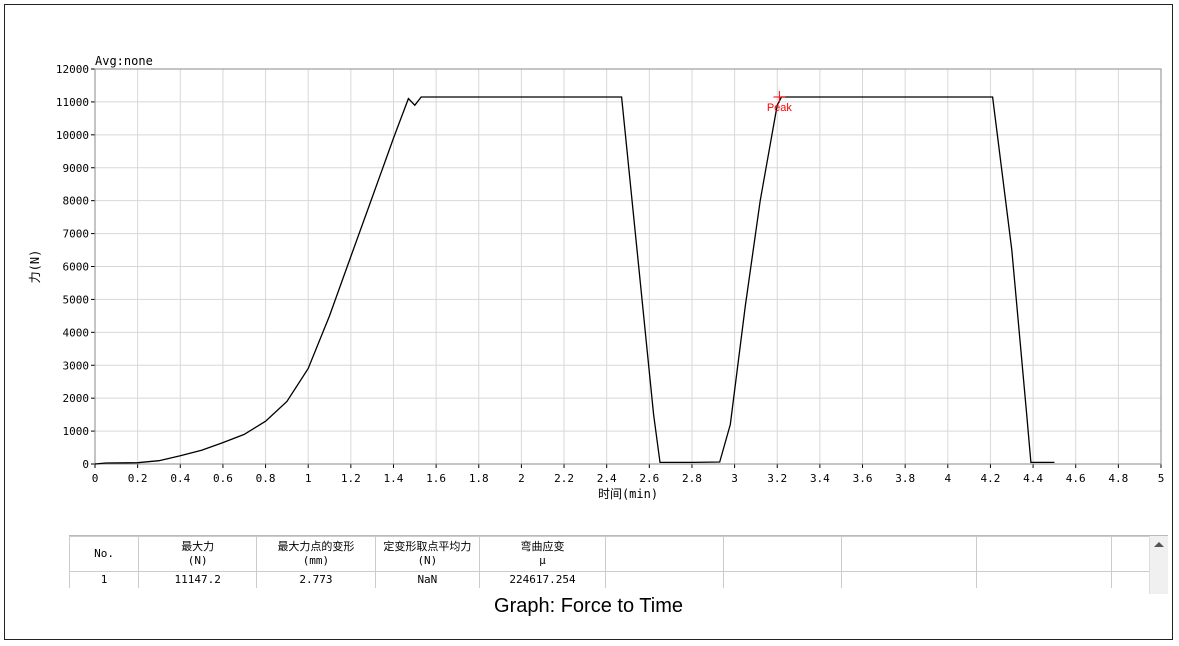 The width and height of the screenshot is (1179, 646). I want to click on y-tick-label: 1000, so click(76, 431).